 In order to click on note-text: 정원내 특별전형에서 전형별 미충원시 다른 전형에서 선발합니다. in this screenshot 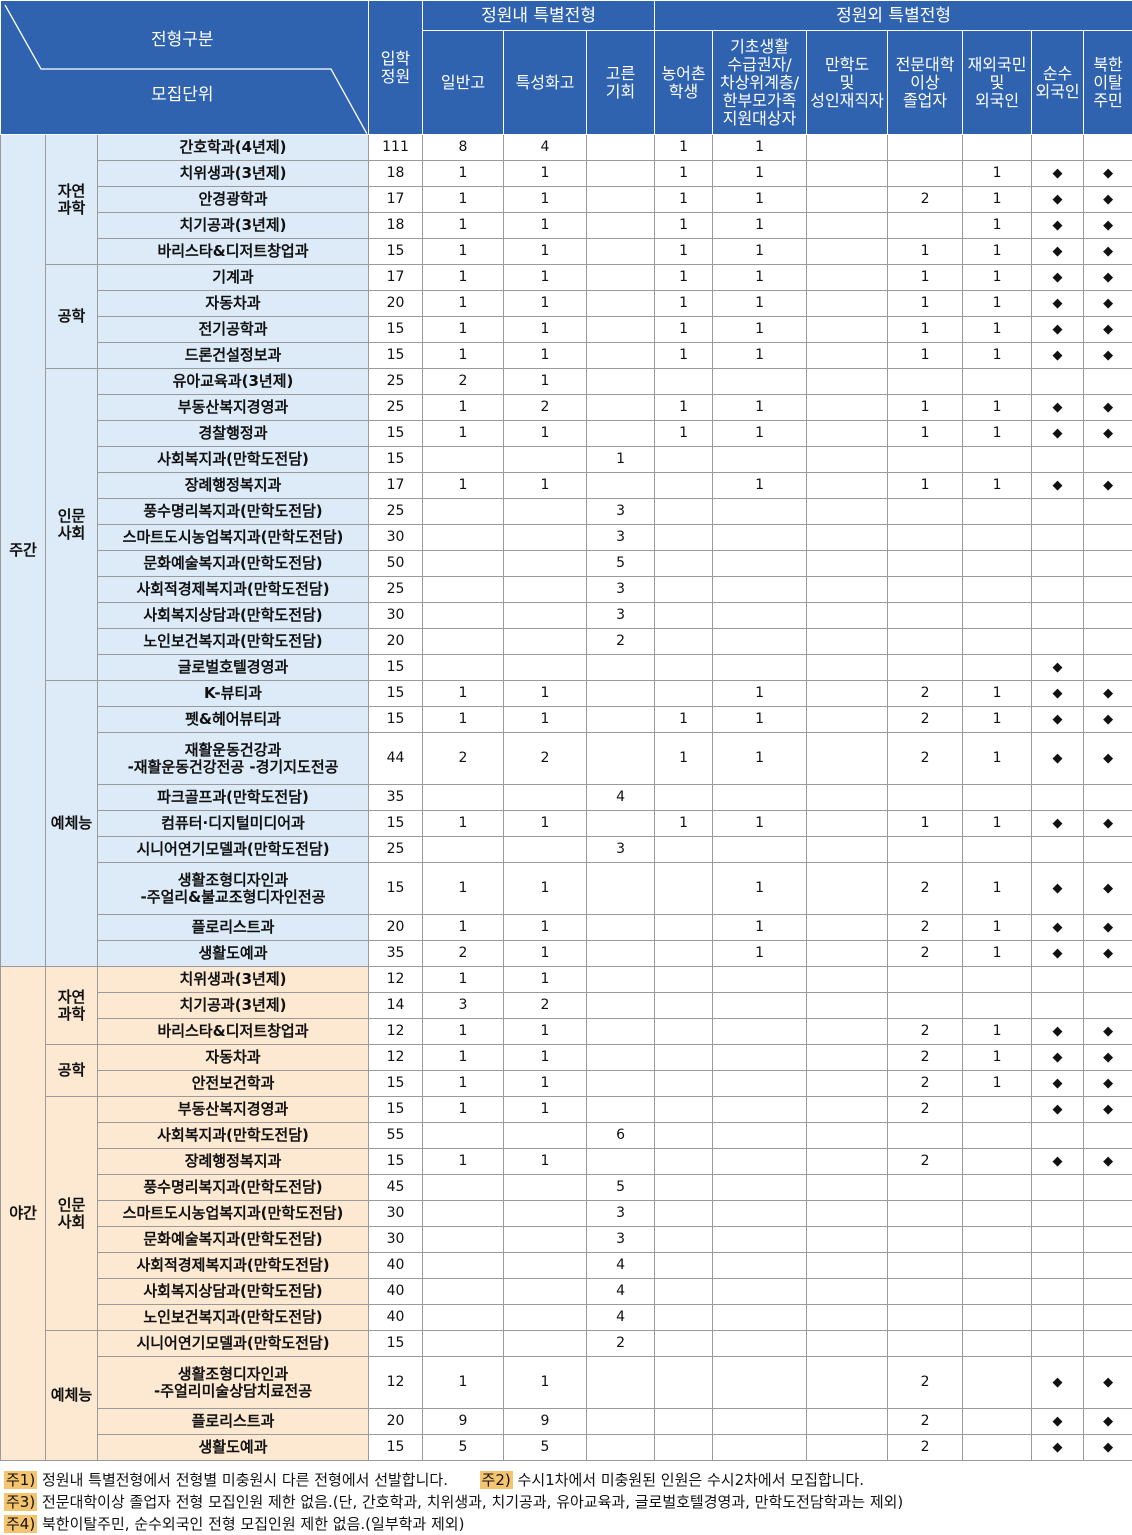, I will do `click(245, 1480)`.